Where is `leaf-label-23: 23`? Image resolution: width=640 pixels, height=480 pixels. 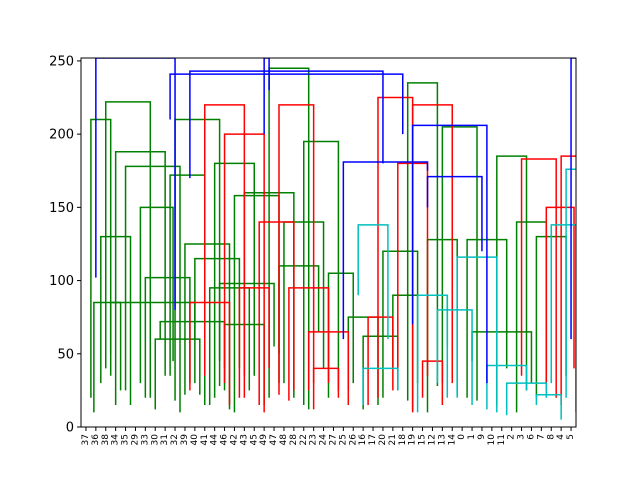 leaf-label-23: 23 is located at coordinates (314, 439).